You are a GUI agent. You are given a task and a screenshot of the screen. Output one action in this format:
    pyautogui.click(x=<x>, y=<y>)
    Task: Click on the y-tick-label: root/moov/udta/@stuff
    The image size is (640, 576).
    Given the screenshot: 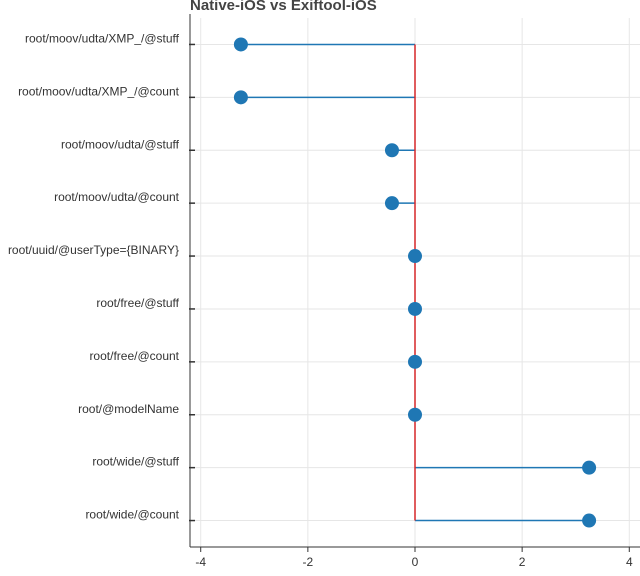 What is the action you would take?
    pyautogui.click(x=120, y=144)
    